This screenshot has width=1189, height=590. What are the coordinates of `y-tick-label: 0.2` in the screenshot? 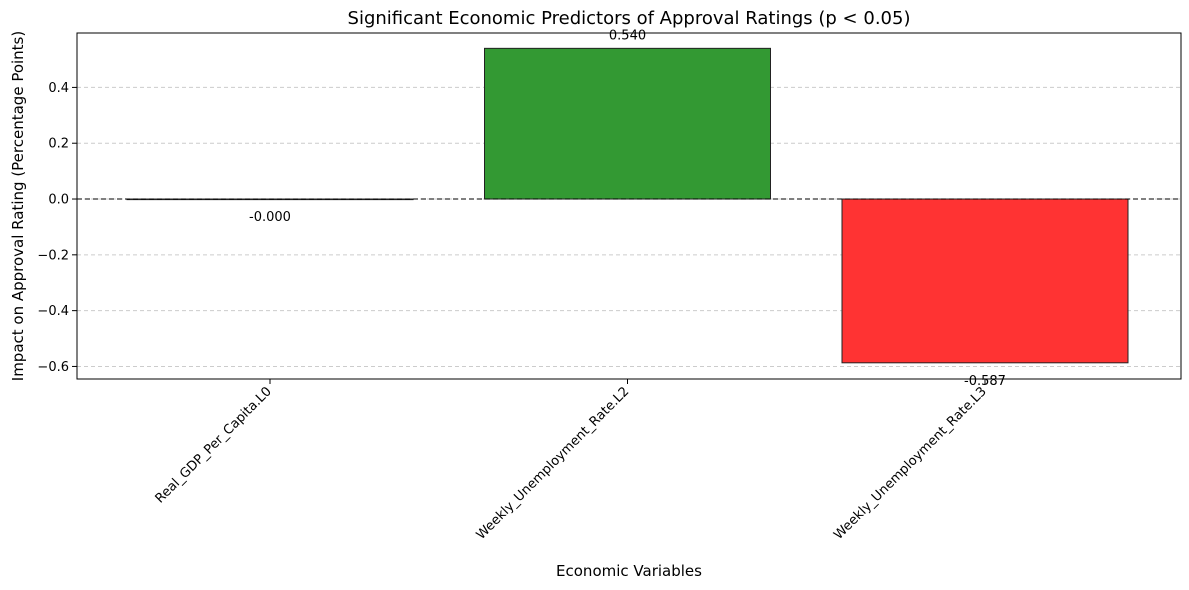 It's located at (58, 144).